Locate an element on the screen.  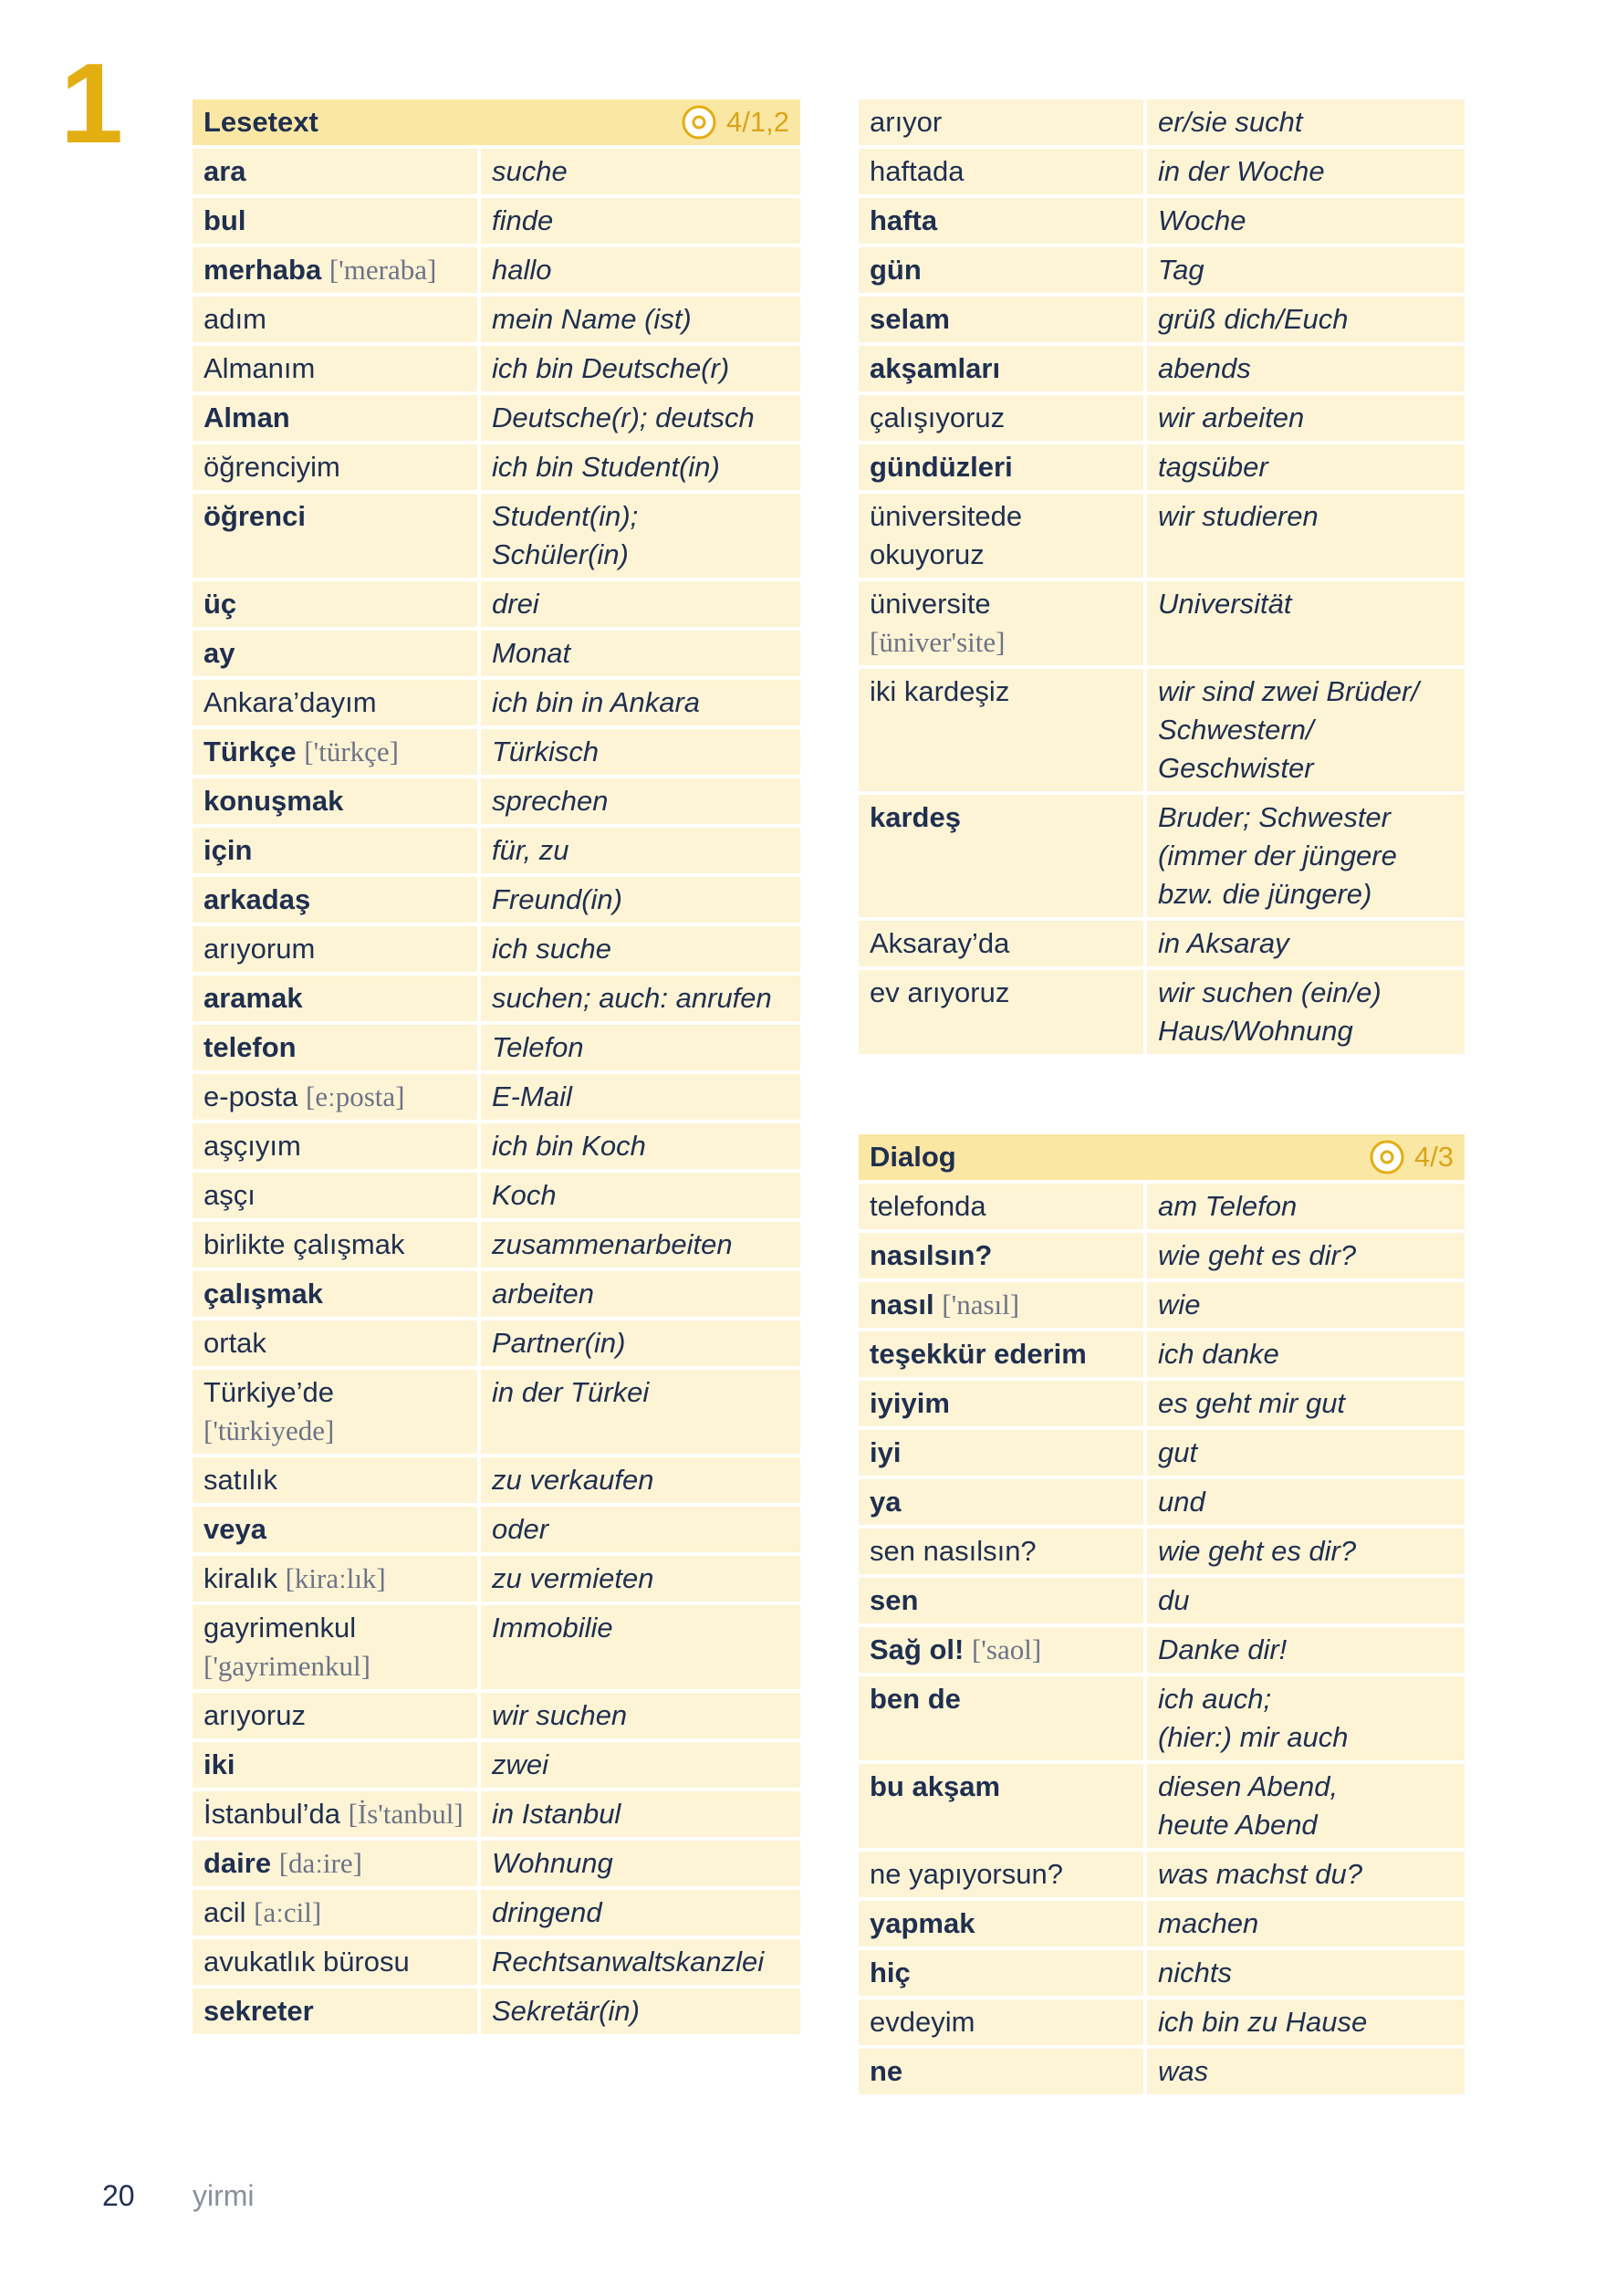
vocab-row: Alman Deutsche(r); deutsch is located at coordinates (496, 418).